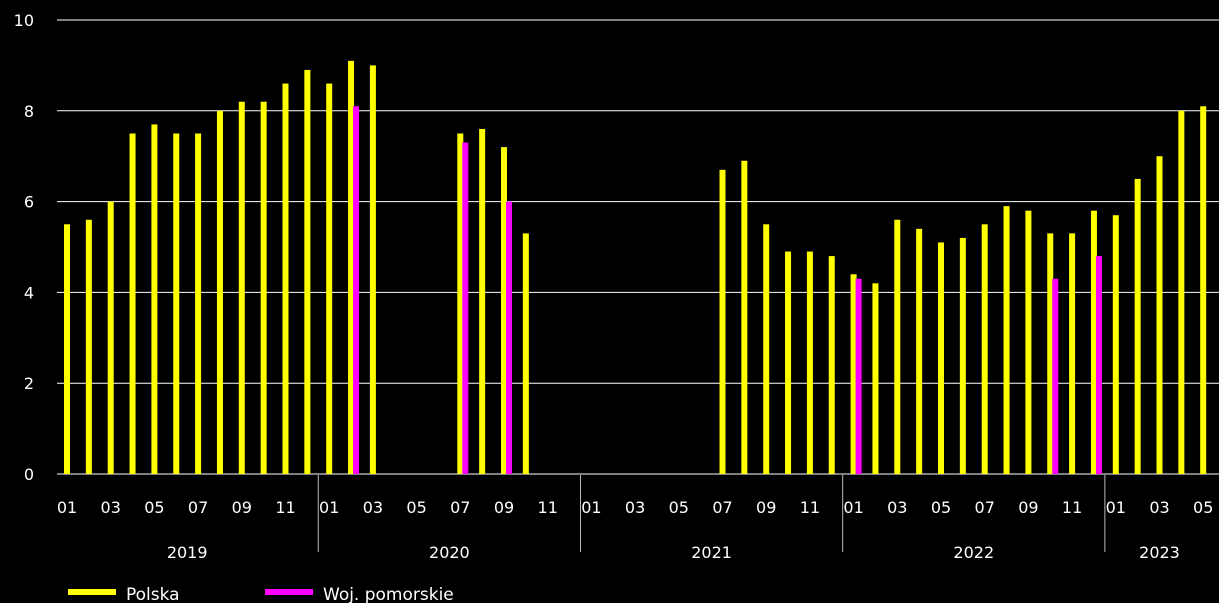  I want to click on legend-swatch-pomorskie, so click(289, 592).